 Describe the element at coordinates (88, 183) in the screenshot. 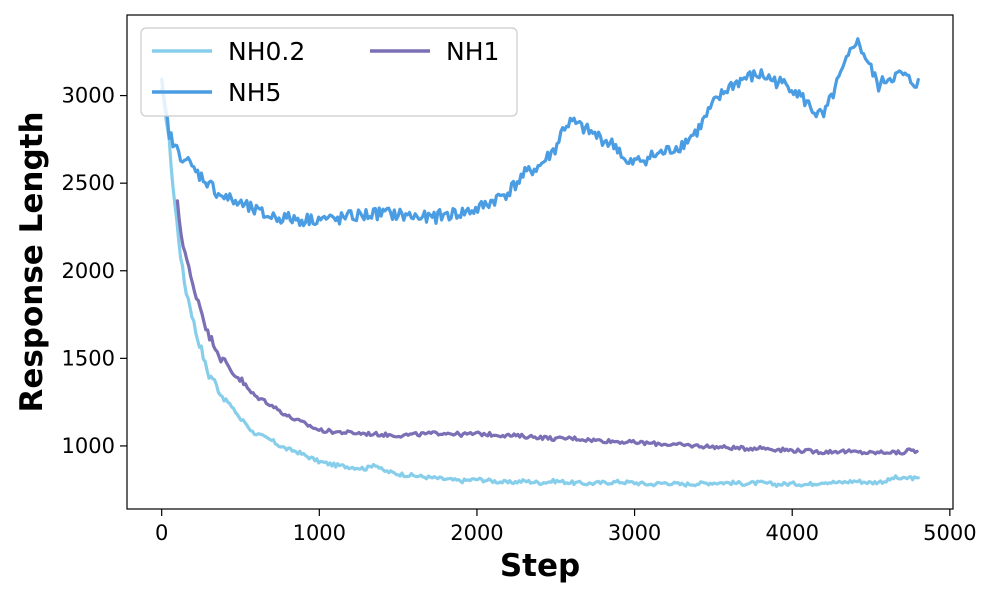

I see `y-tick-label: 2500` at that location.